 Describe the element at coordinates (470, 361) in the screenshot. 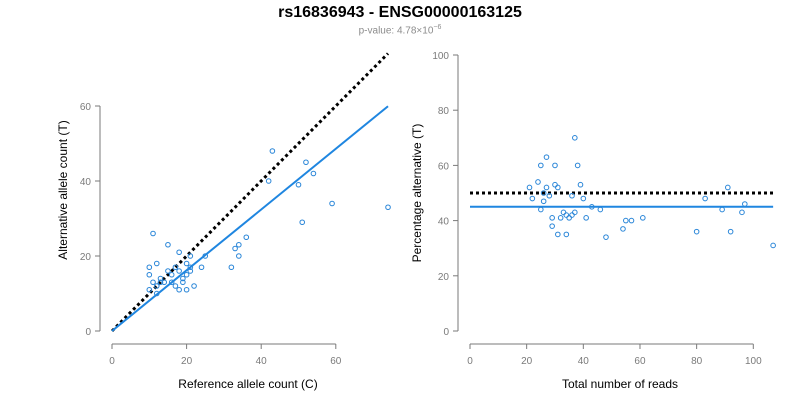

I see `panel2-x-tick-label: 0` at that location.